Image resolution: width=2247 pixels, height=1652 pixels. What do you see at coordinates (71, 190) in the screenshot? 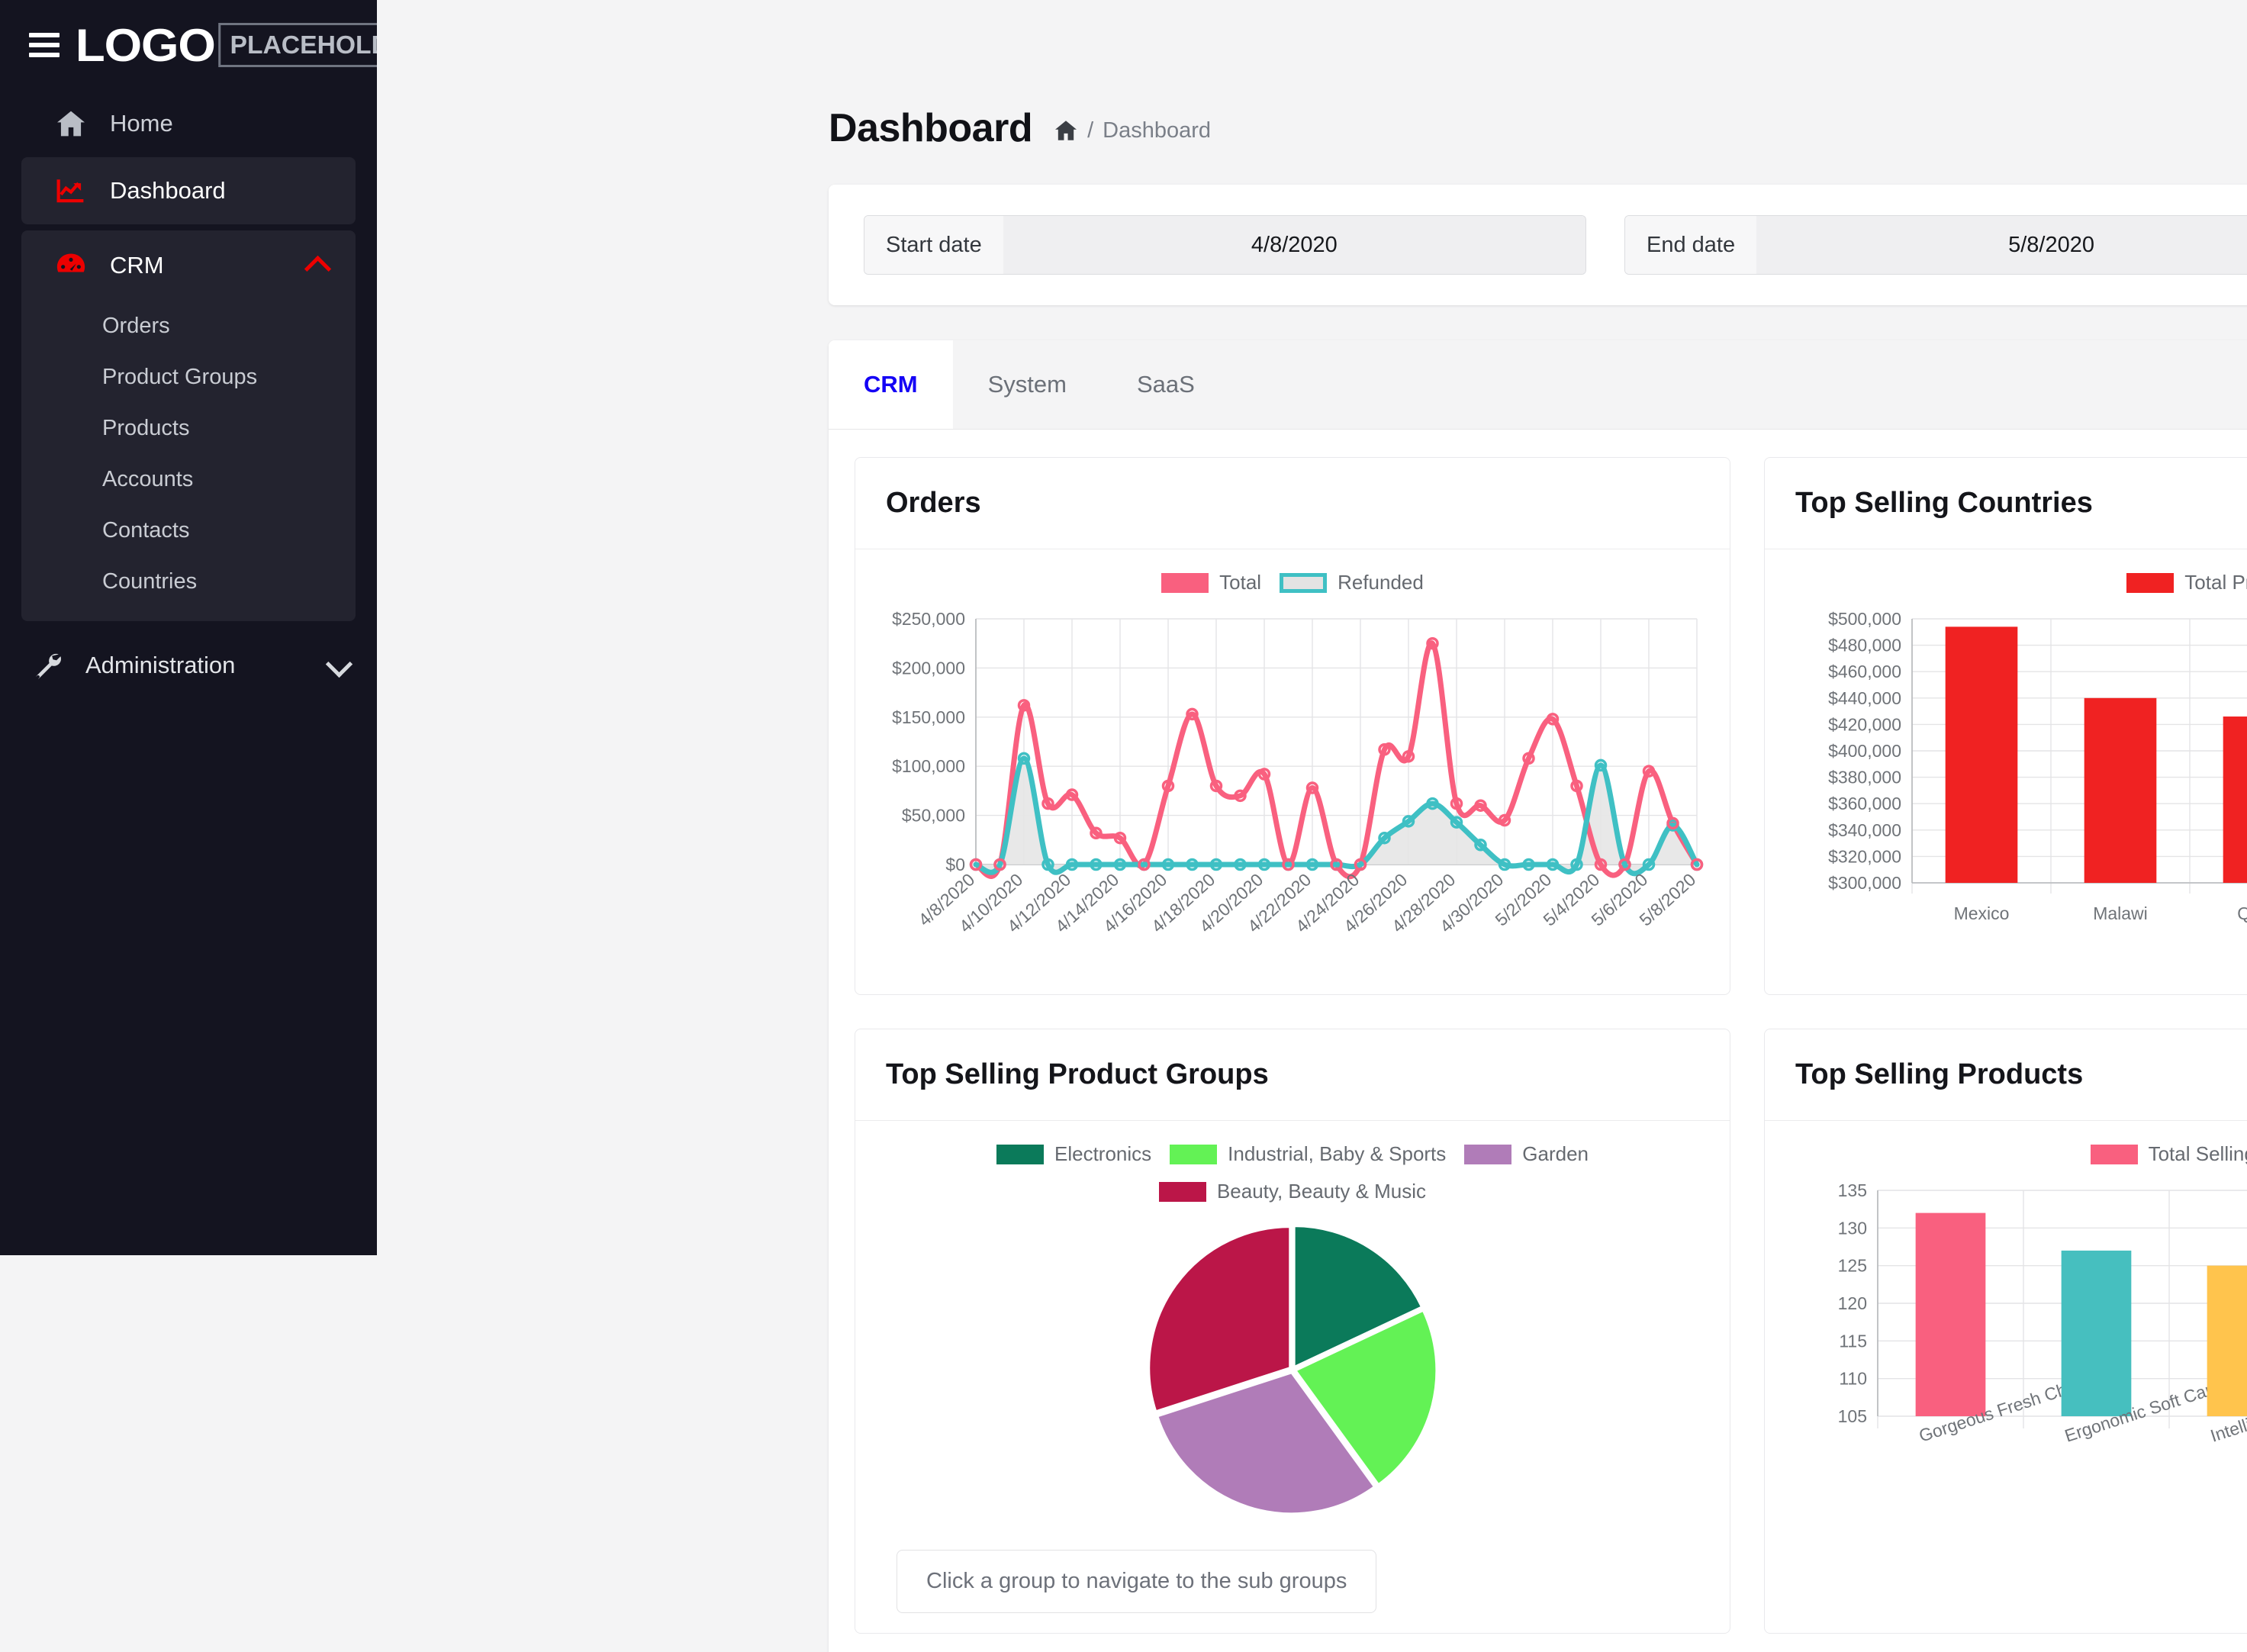
I see `chart-line-icon` at bounding box center [71, 190].